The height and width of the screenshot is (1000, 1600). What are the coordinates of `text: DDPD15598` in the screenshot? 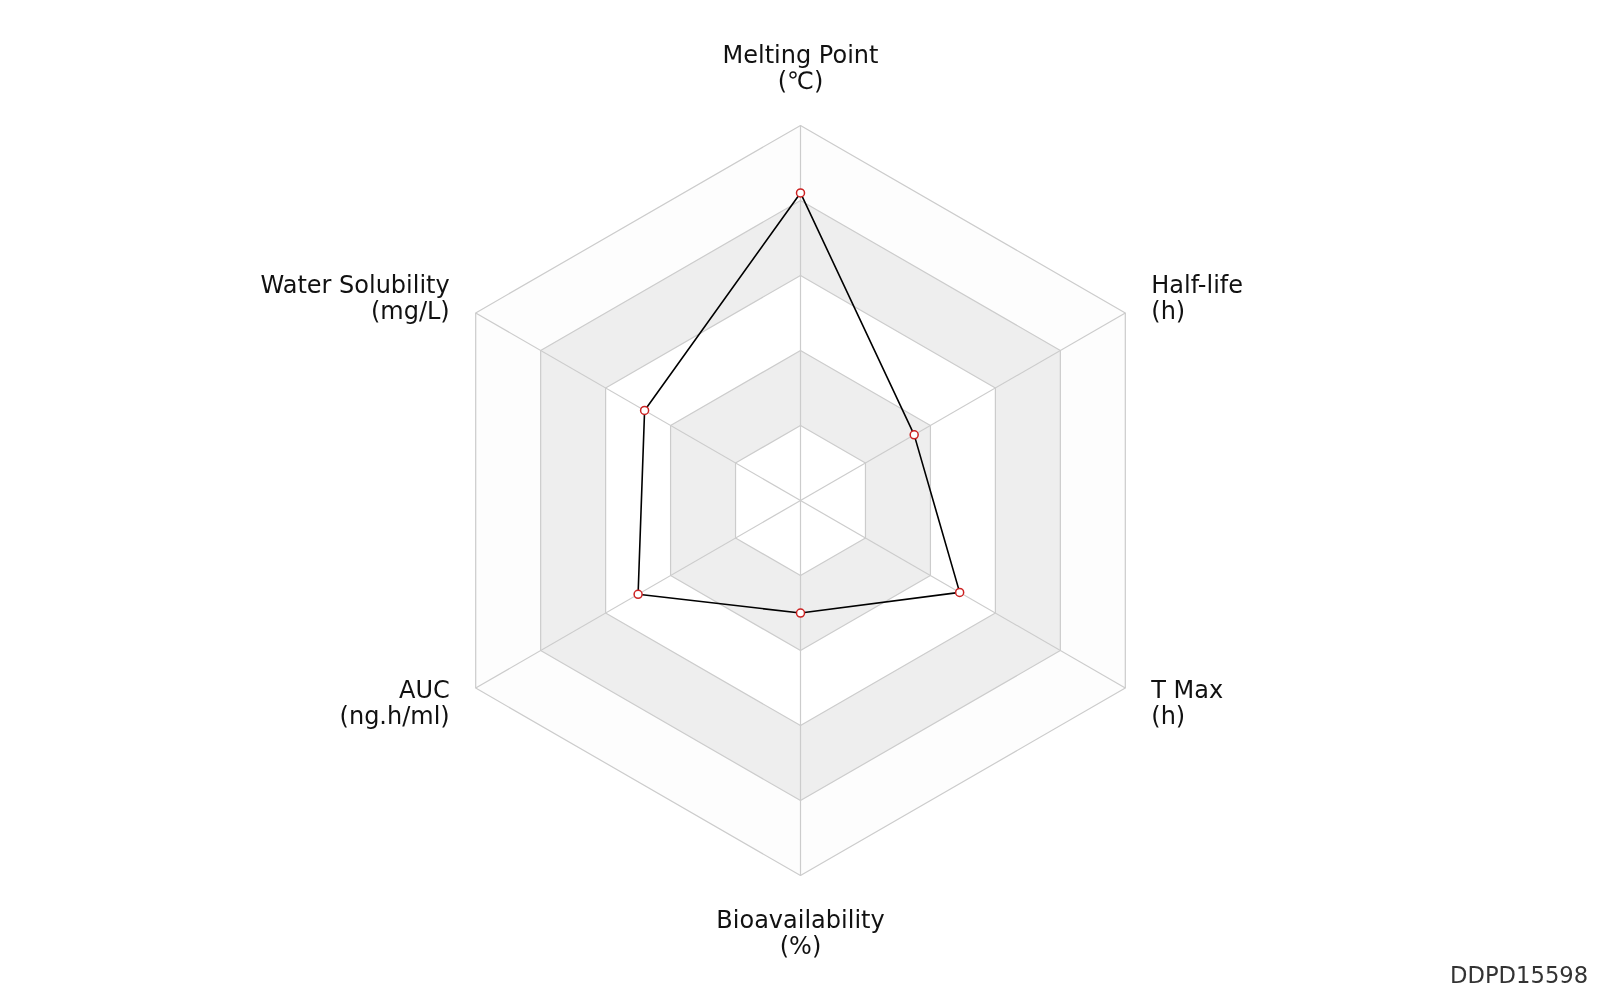 It's located at (1519, 975).